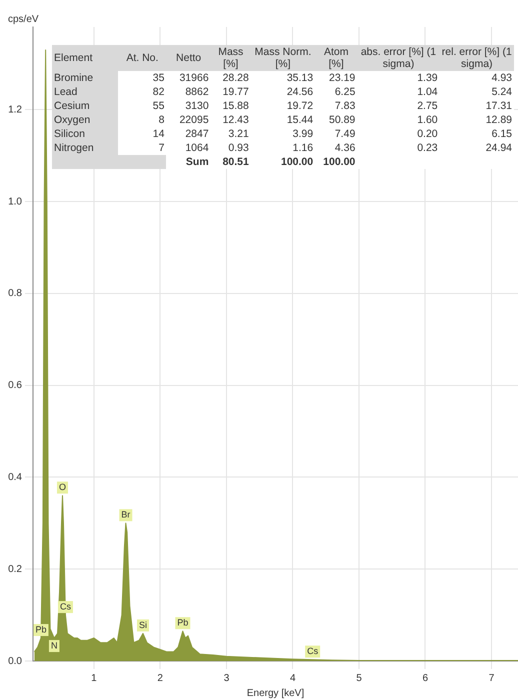  What do you see at coordinates (23, 19) in the screenshot?
I see `y-axis-title: cps/eV` at bounding box center [23, 19].